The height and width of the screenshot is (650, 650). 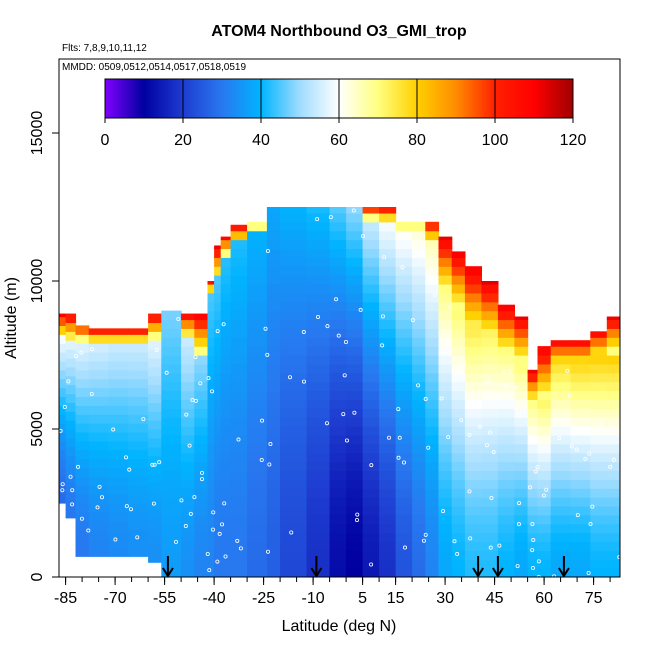 I want to click on y-axis-ticks: 0 5000 10000 15000, so click(x=44, y=346).